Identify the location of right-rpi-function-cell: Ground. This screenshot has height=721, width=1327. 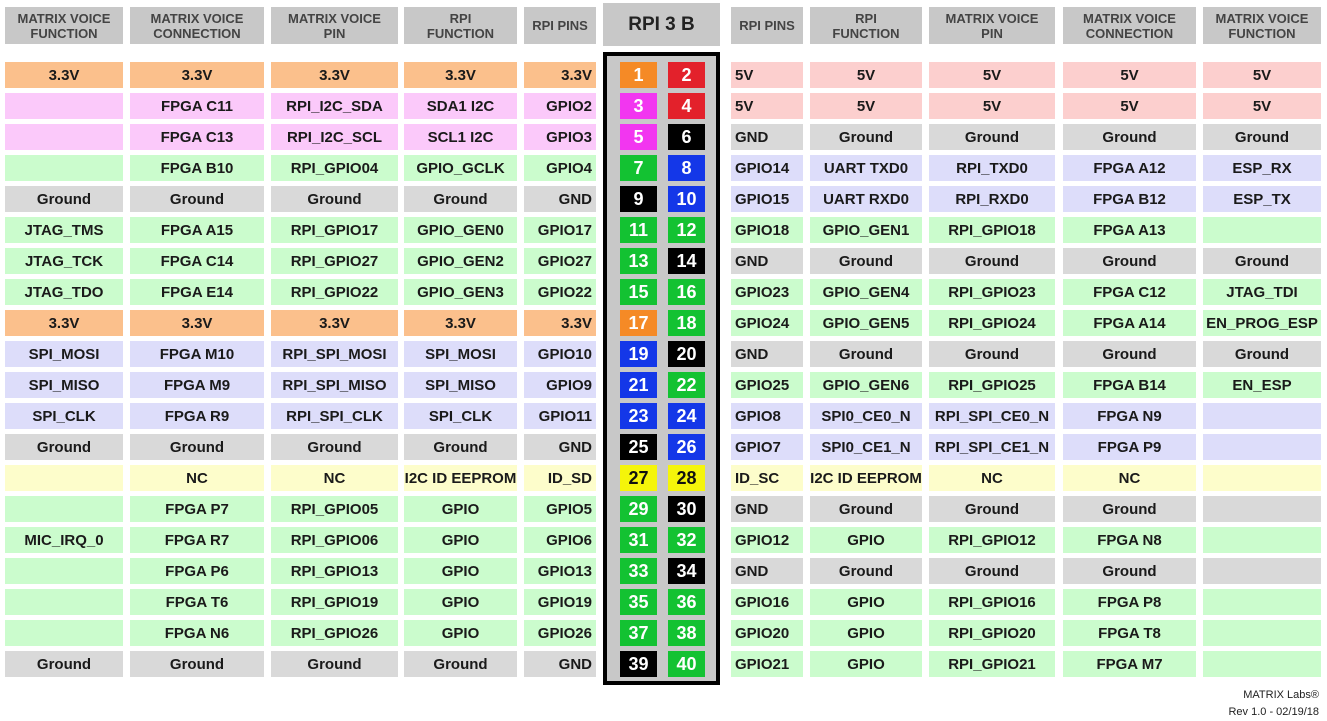
(866, 261).